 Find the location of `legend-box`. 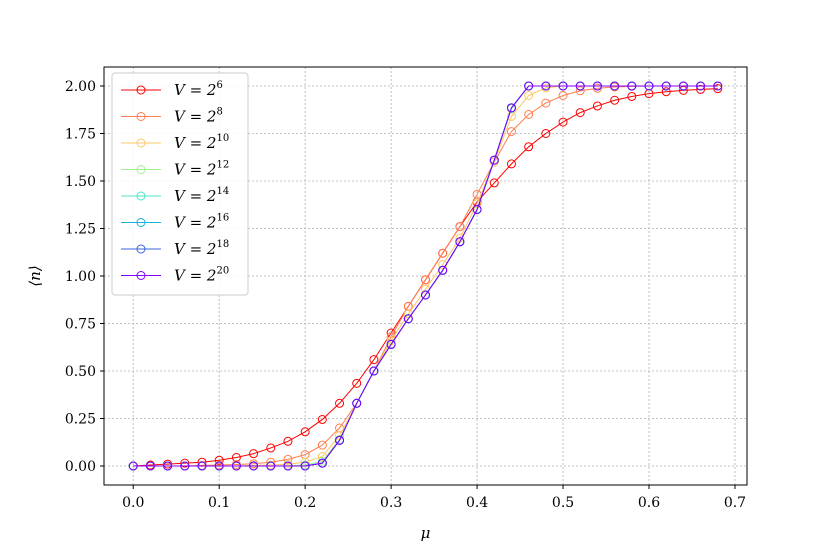

legend-box is located at coordinates (180, 184).